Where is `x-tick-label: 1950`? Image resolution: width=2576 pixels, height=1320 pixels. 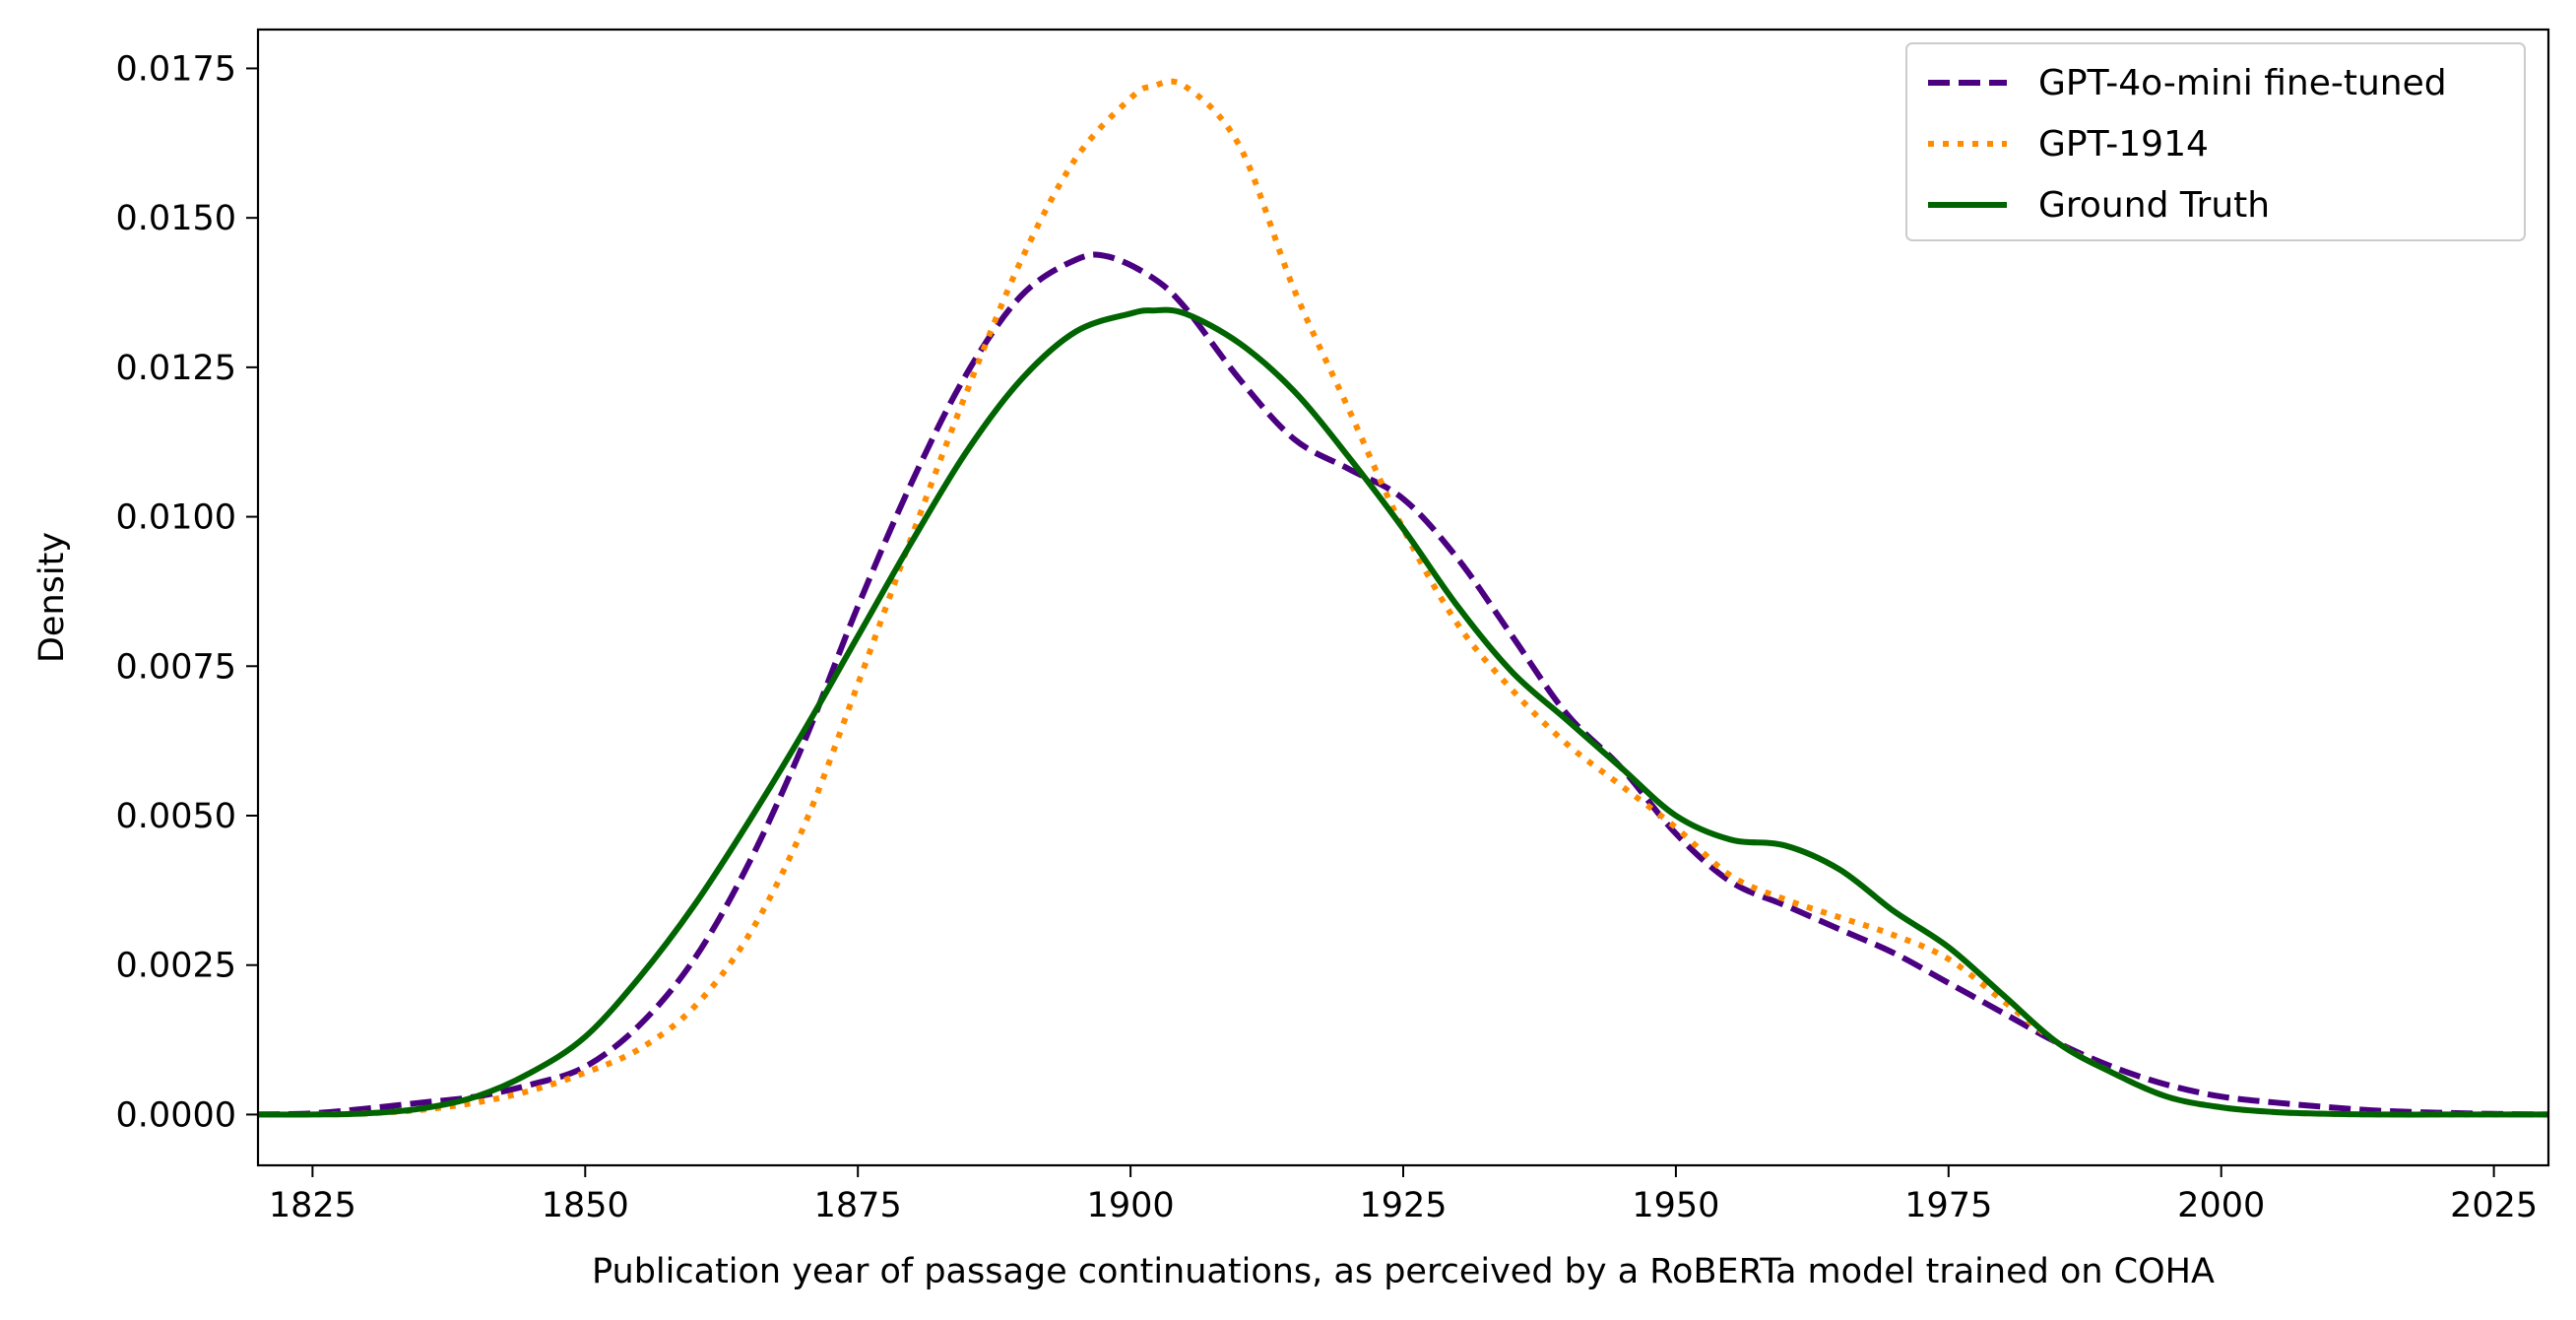
x-tick-label: 1950 is located at coordinates (1675, 1205).